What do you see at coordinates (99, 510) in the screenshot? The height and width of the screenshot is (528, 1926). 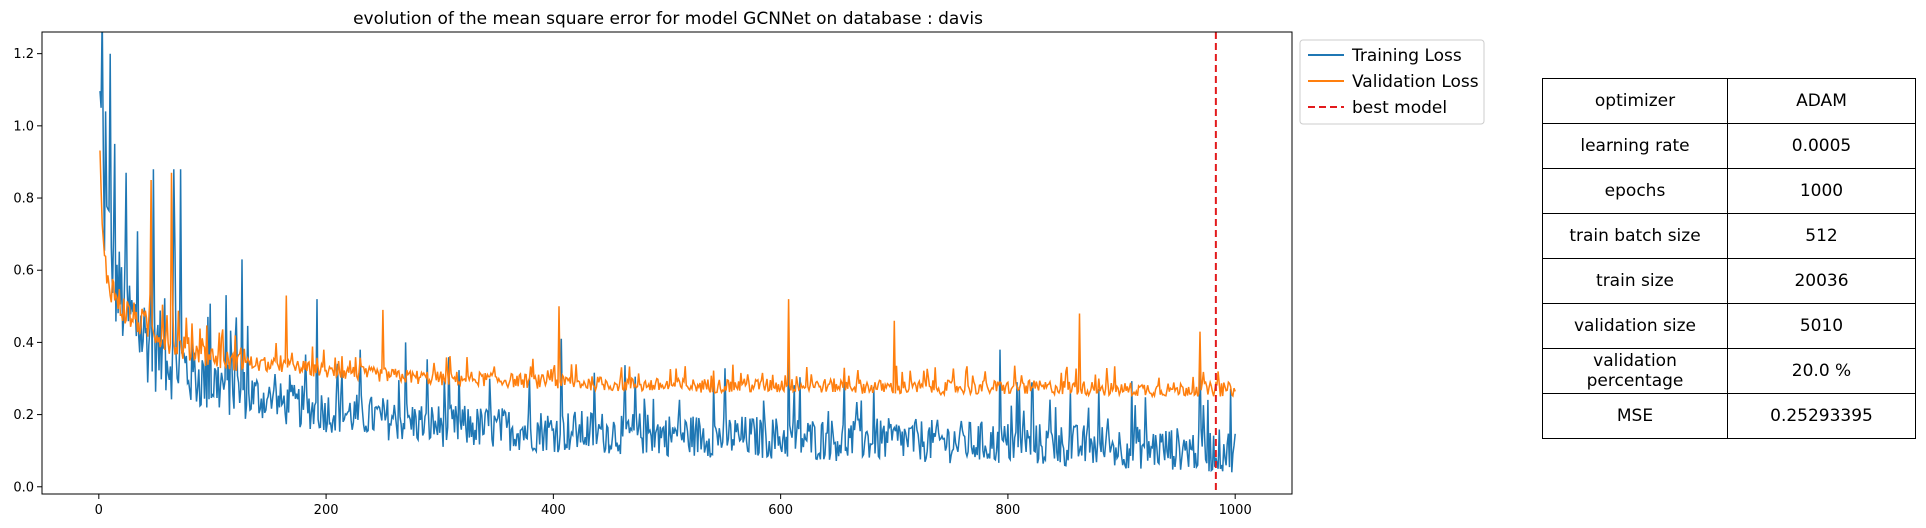 I see `x-tick-label: 0` at bounding box center [99, 510].